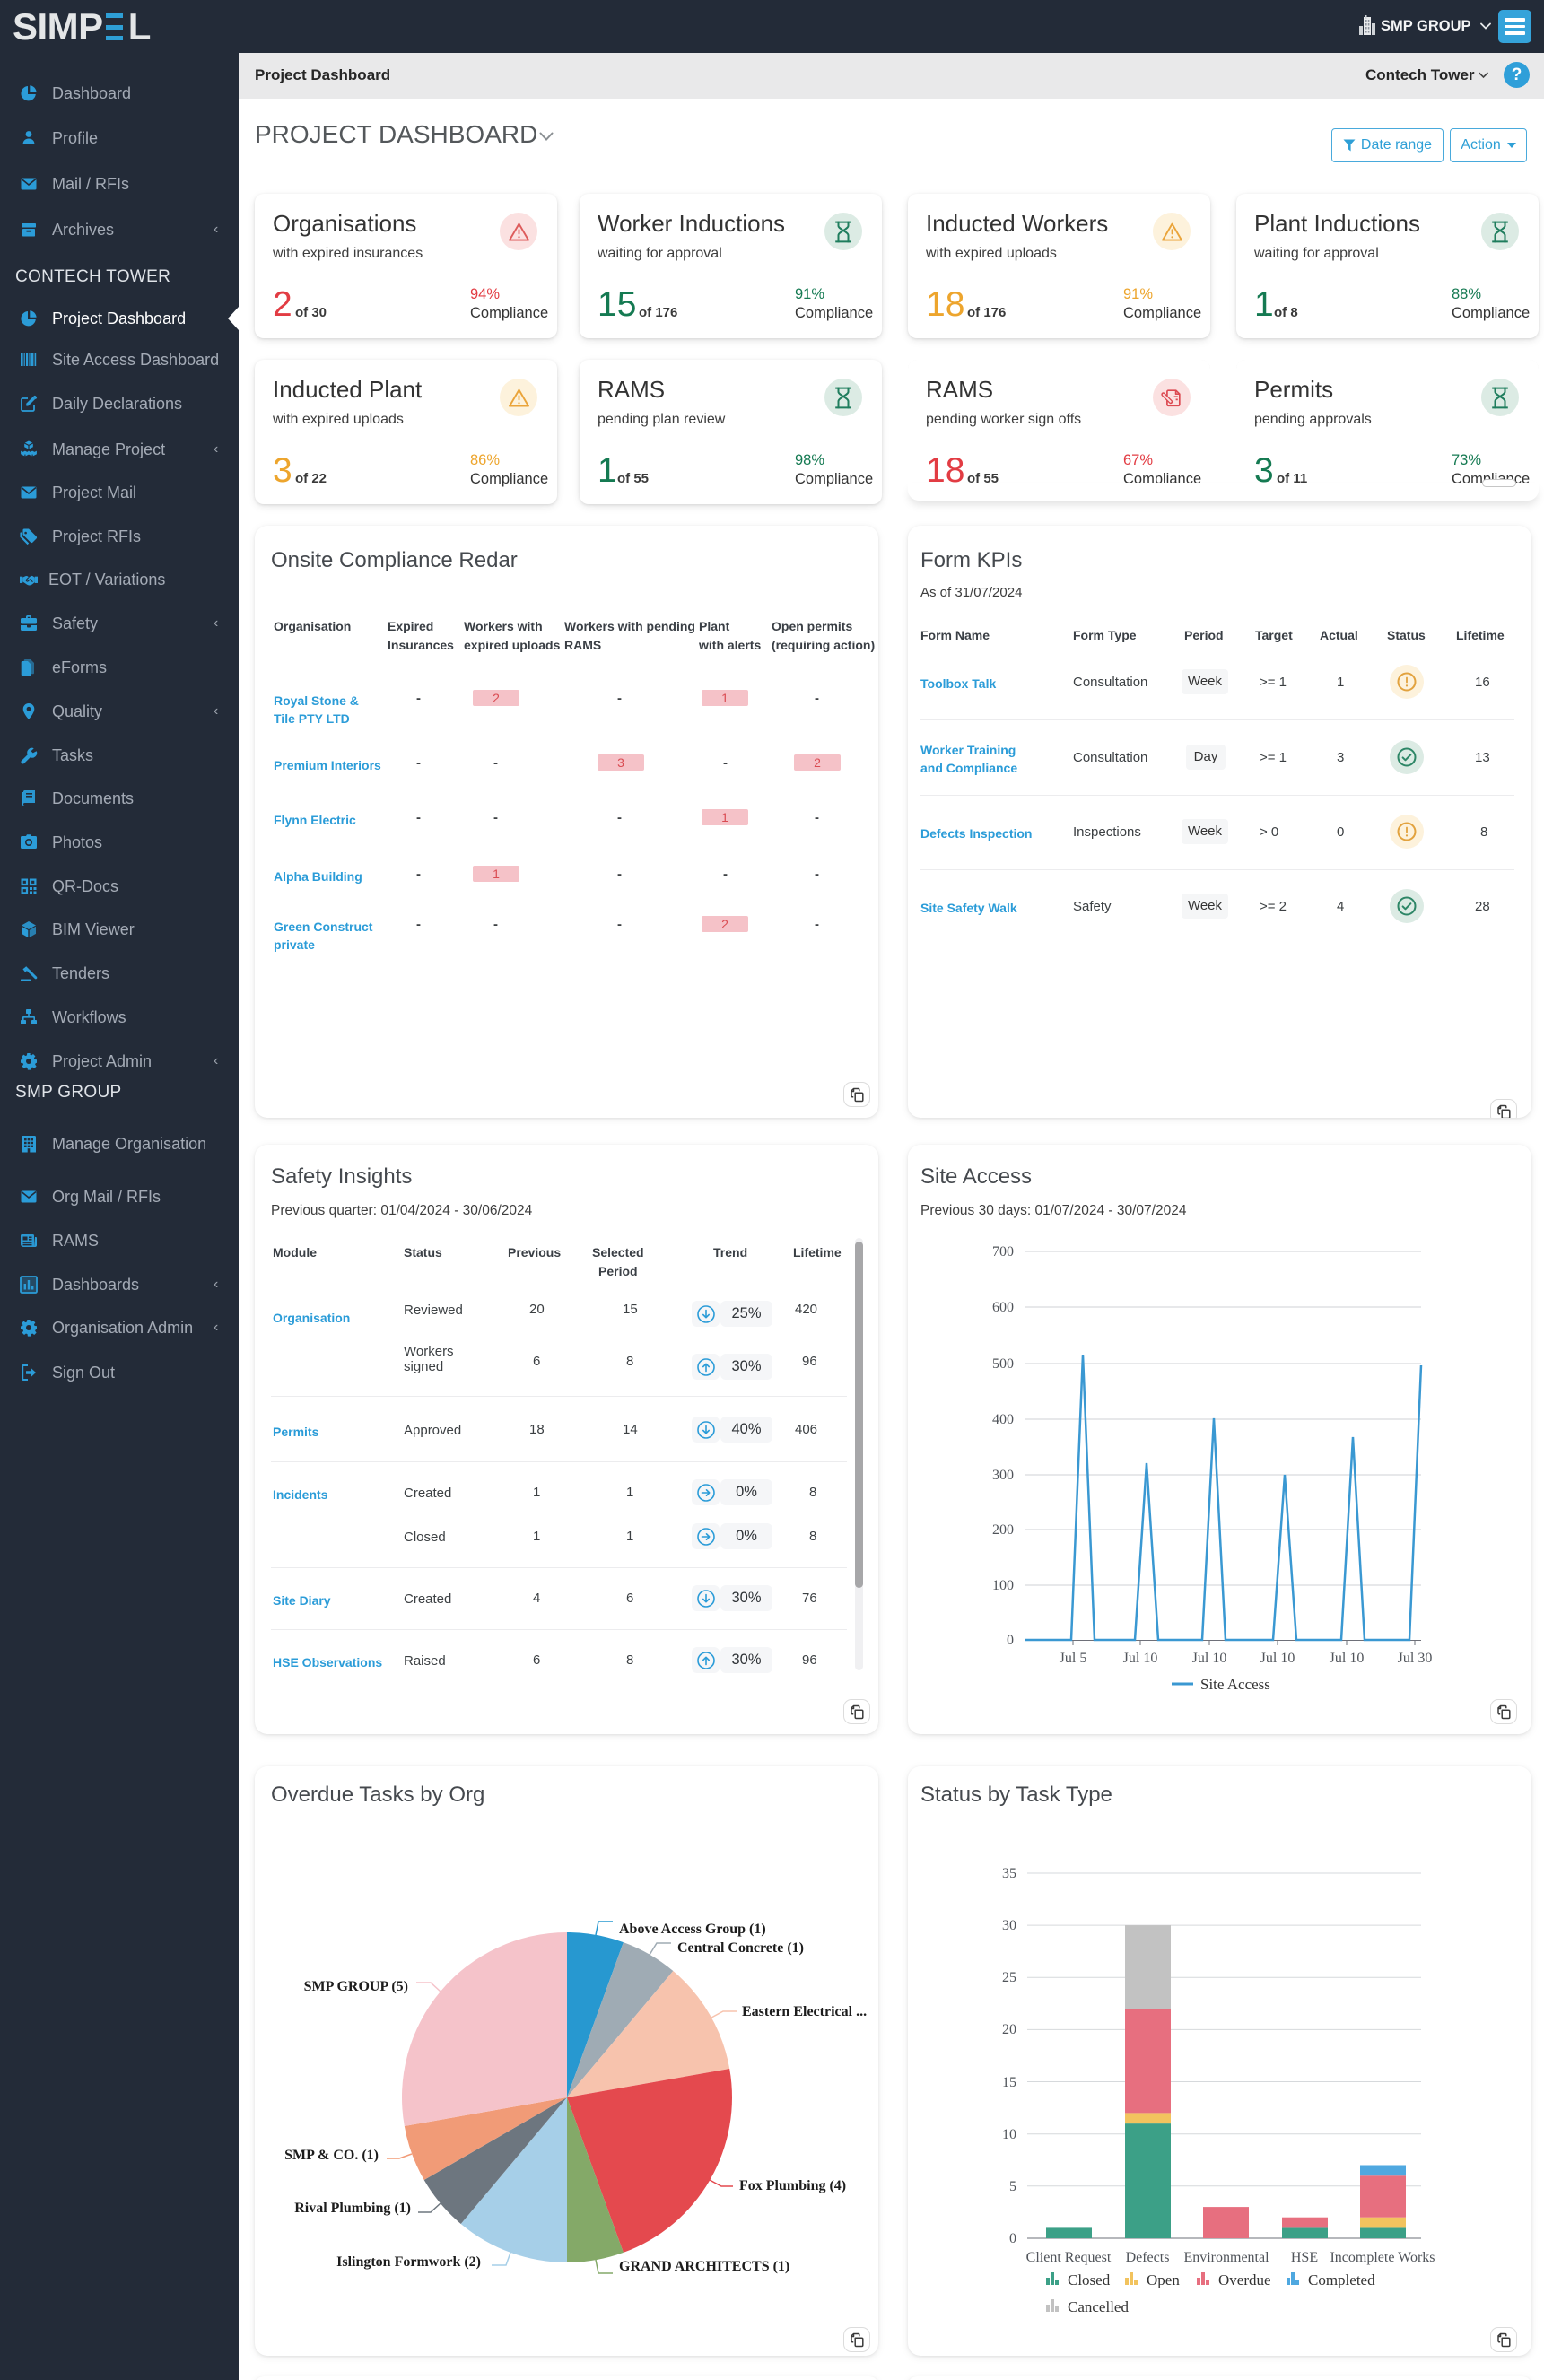 This screenshot has height=2380, width=1544. I want to click on svg-text: 600, so click(1003, 1307).